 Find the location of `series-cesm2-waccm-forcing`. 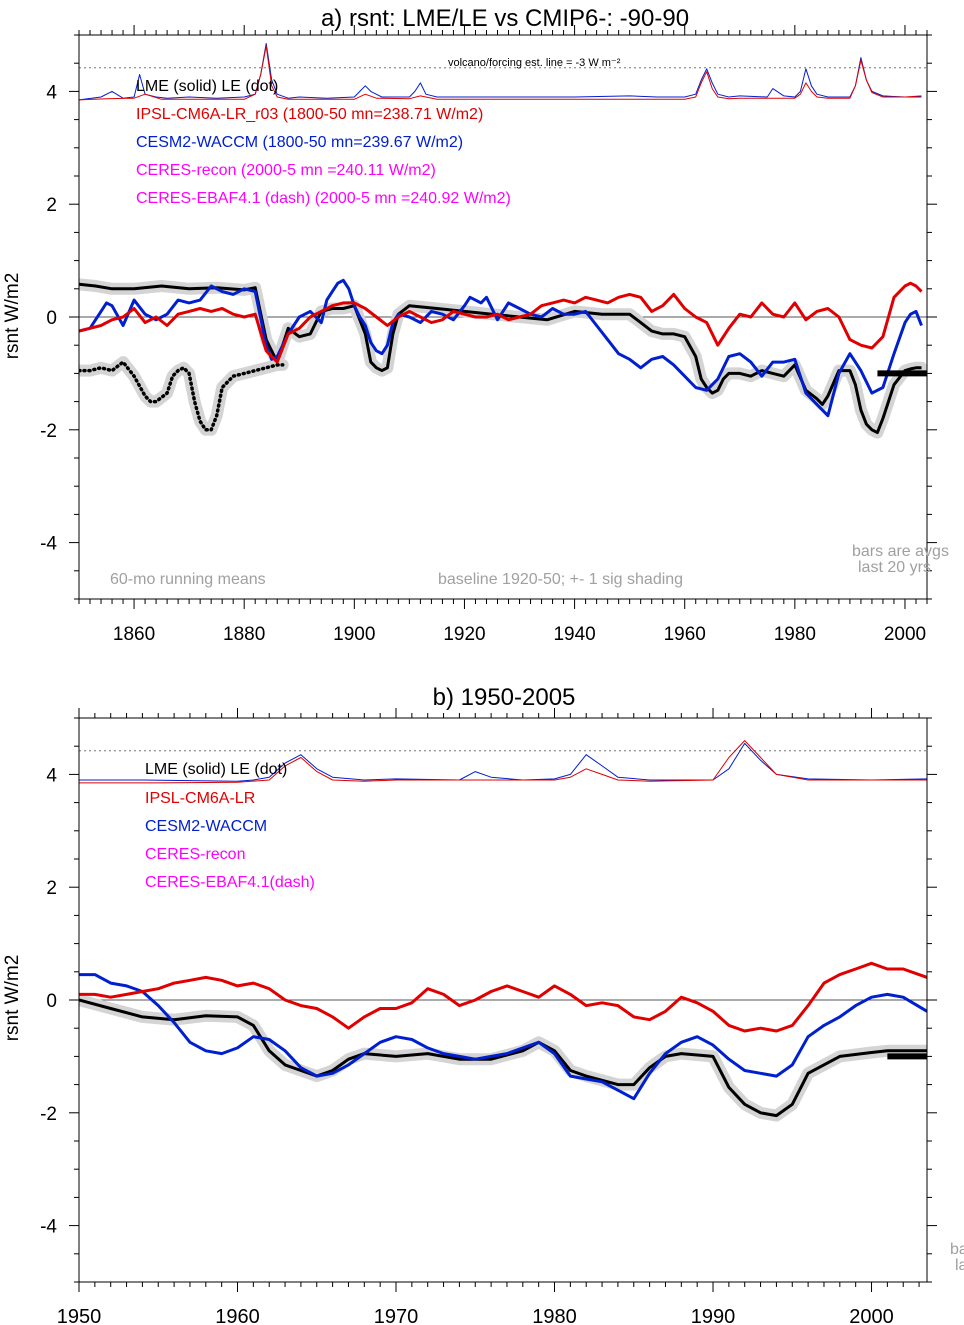

series-cesm2-waccm-forcing is located at coordinates (500, 72).